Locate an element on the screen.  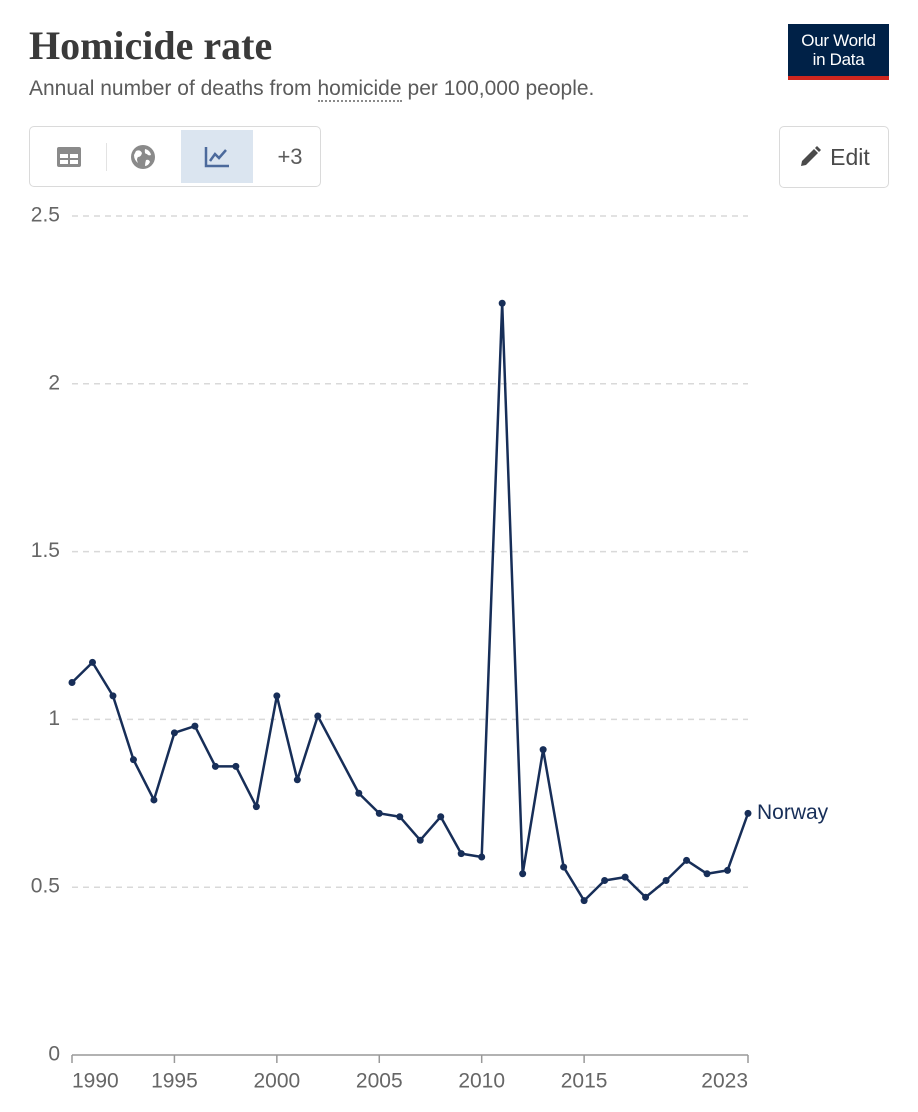
edit-label: Edit is located at coordinates (850, 156).